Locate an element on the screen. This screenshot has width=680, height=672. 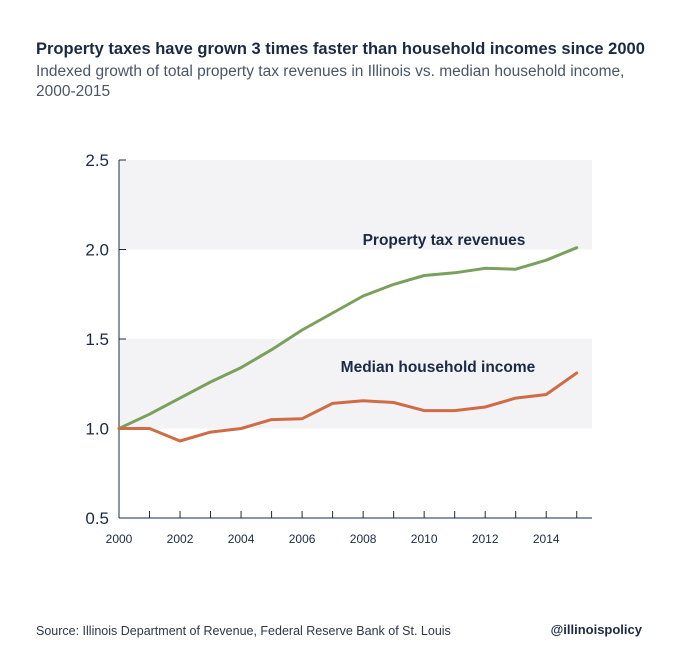
x-tick-label: 2010 is located at coordinates (424, 539).